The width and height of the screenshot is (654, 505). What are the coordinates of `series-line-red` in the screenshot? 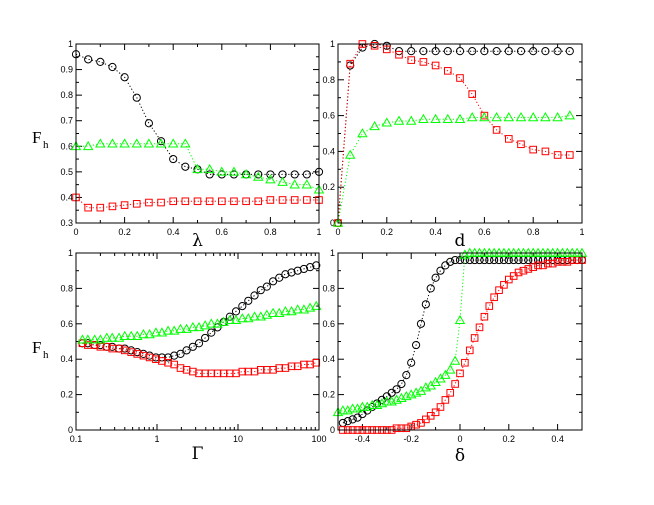 It's located at (197, 203).